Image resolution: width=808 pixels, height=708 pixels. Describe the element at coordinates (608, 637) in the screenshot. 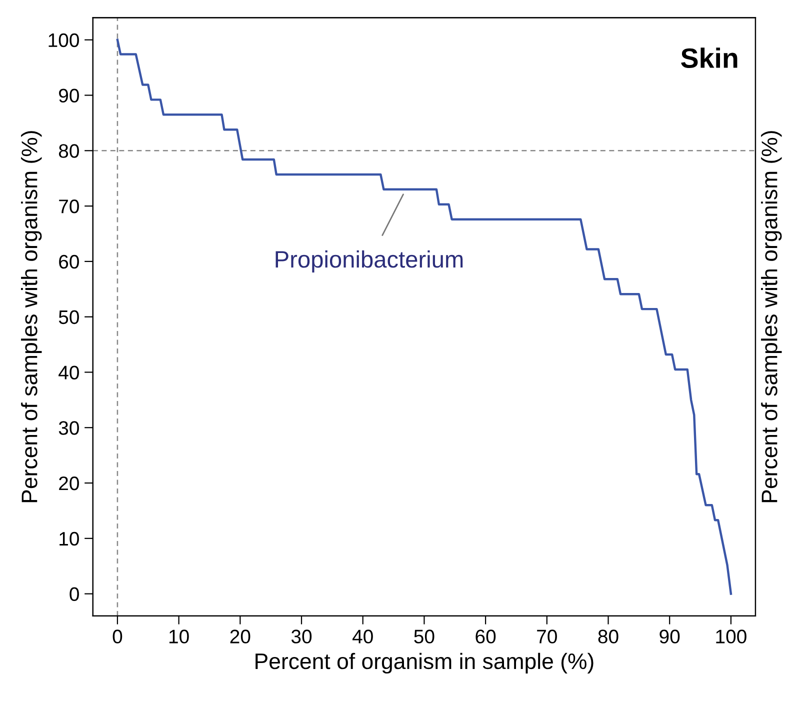

I see `x-tick-label: 80` at that location.